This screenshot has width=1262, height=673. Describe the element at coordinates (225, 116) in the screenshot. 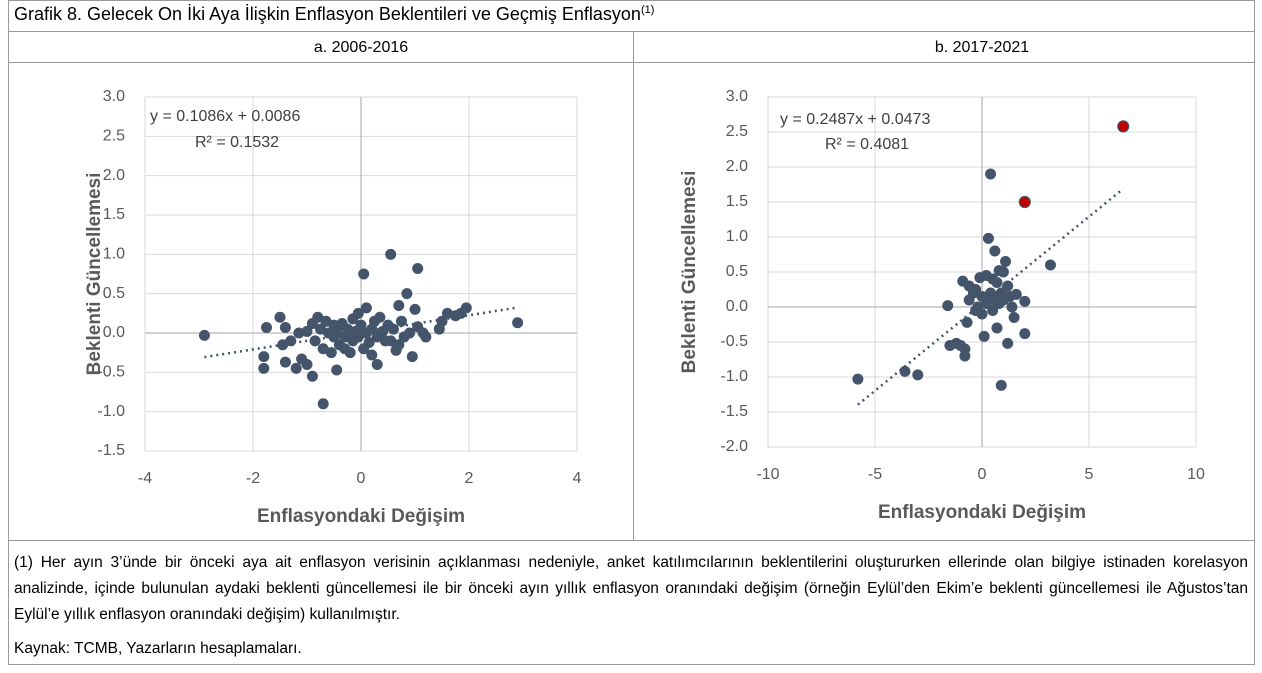

I see `trend-equation: y = 0.1086x + 0.0086` at that location.